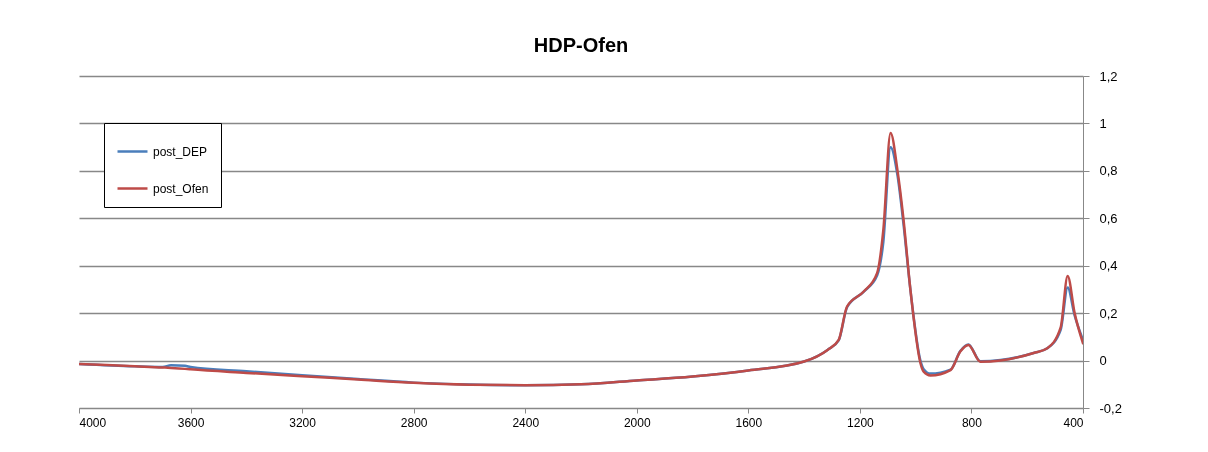 Image resolution: width=1208 pixels, height=452 pixels. What do you see at coordinates (93, 422) in the screenshot?
I see `x-tick-label: 4000` at bounding box center [93, 422].